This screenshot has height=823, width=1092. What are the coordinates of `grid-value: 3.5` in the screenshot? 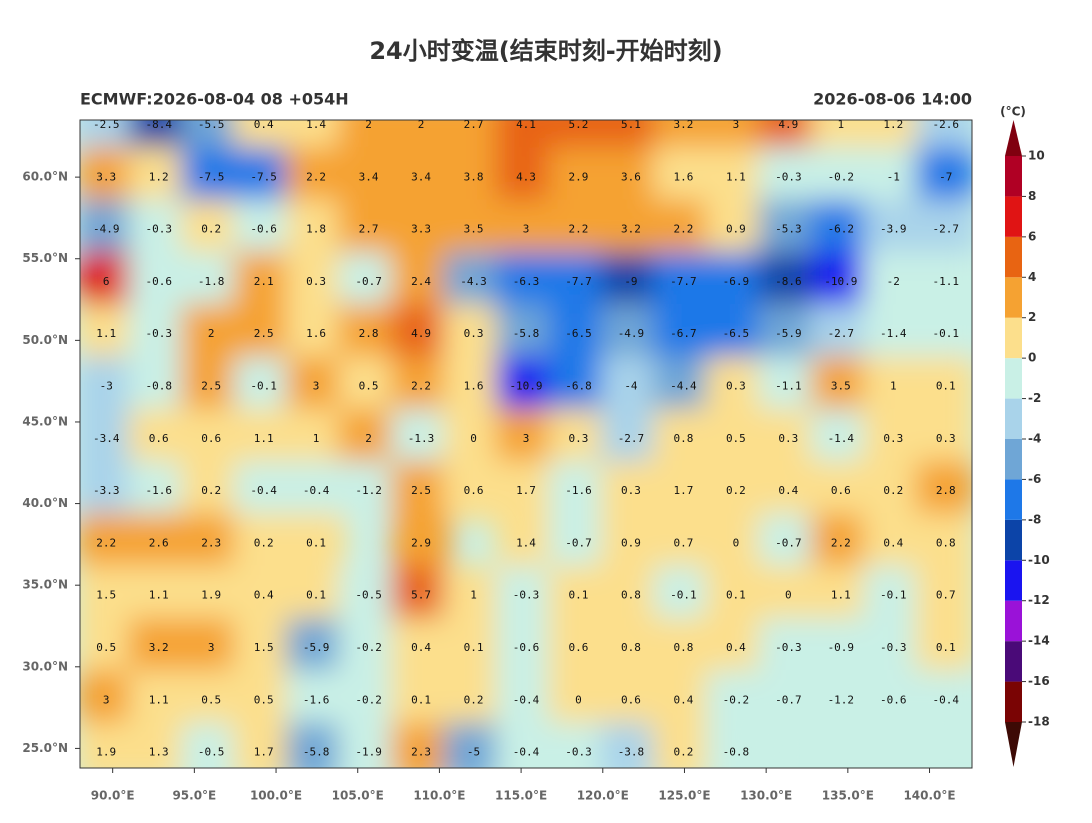 It's located at (841, 386).